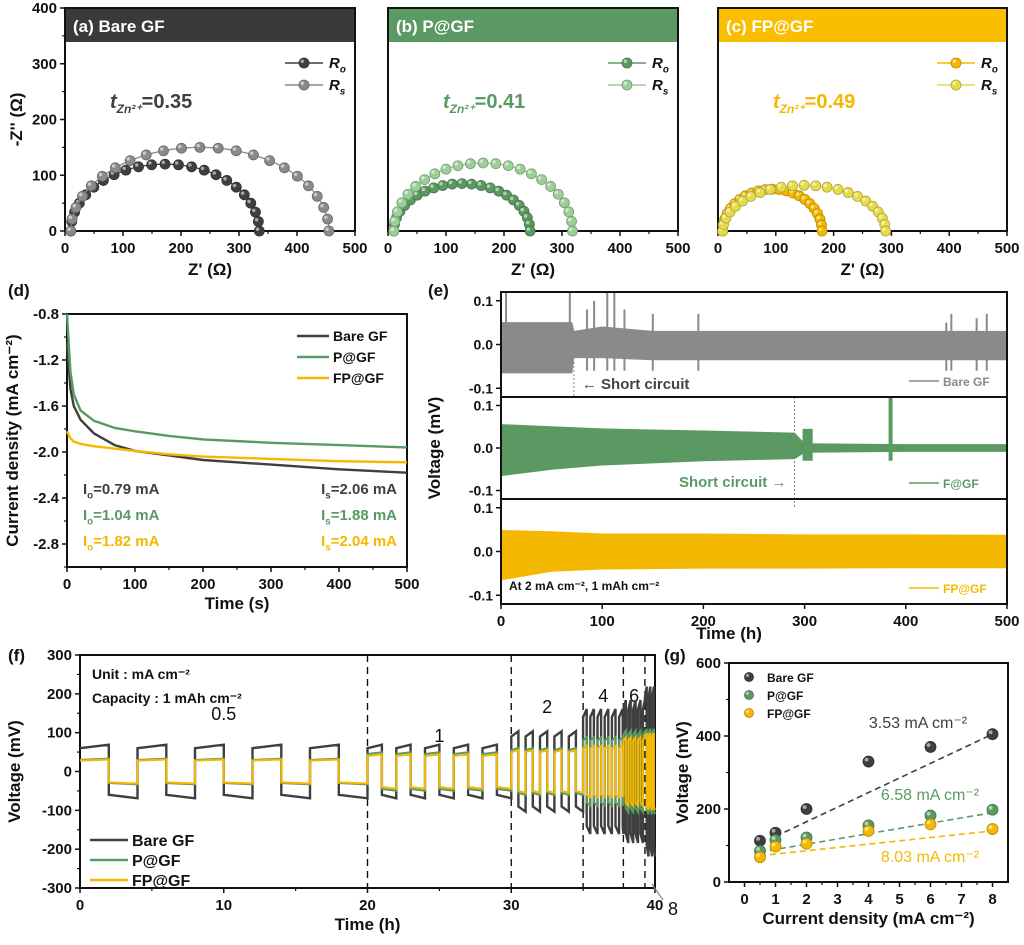  What do you see at coordinates (46, 360) in the screenshot?
I see `y-tick-label: -1.2` at bounding box center [46, 360].